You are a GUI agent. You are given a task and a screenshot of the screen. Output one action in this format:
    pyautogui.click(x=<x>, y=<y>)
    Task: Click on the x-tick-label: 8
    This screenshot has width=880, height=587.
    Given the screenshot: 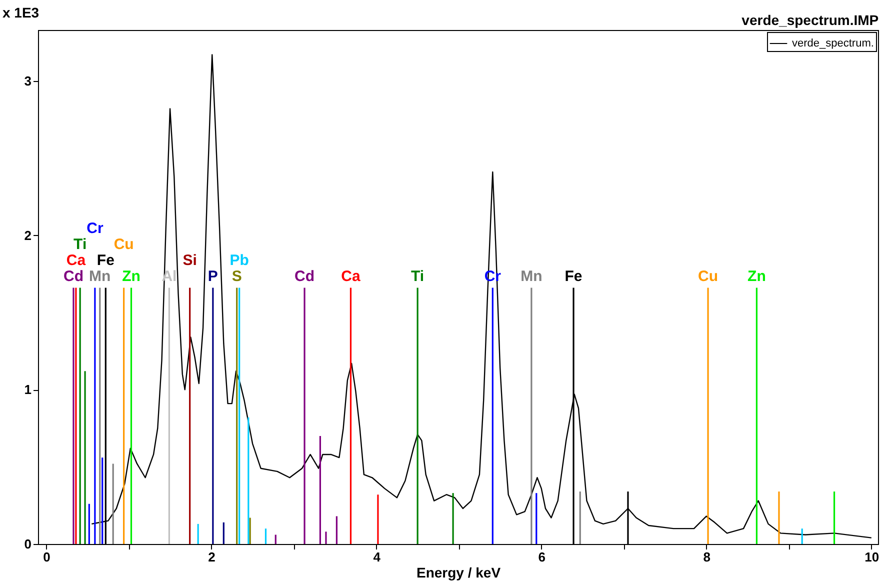 What is the action you would take?
    pyautogui.click(x=706, y=557)
    